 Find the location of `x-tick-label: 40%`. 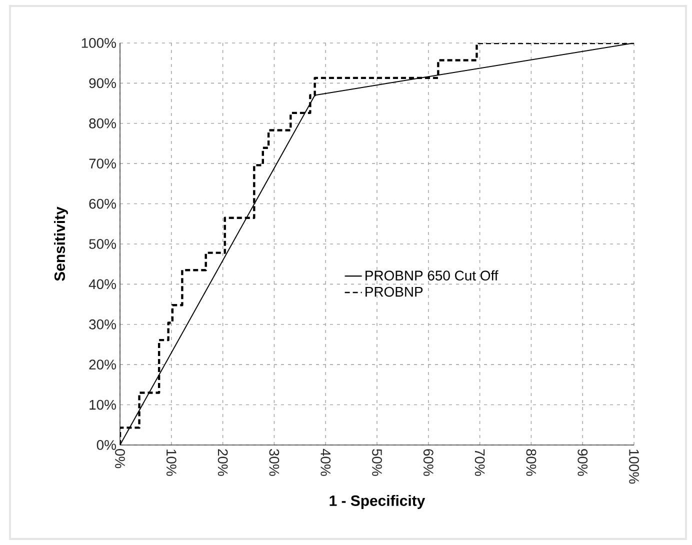

x-tick-label: 40% is located at coordinates (325, 462).